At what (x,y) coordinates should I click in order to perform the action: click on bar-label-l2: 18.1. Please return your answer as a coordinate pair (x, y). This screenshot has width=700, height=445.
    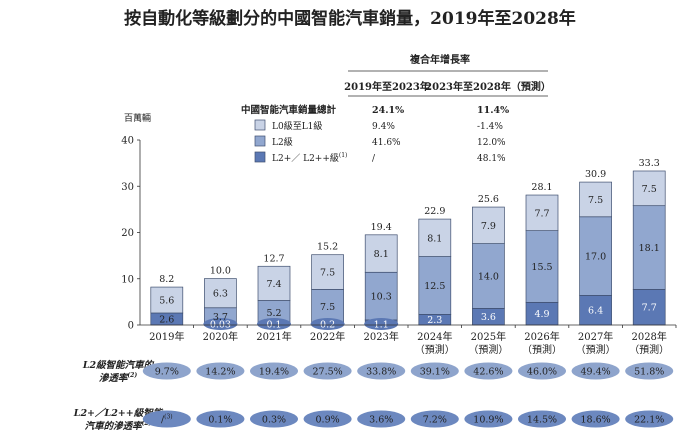
    Looking at the image, I should click on (649, 248).